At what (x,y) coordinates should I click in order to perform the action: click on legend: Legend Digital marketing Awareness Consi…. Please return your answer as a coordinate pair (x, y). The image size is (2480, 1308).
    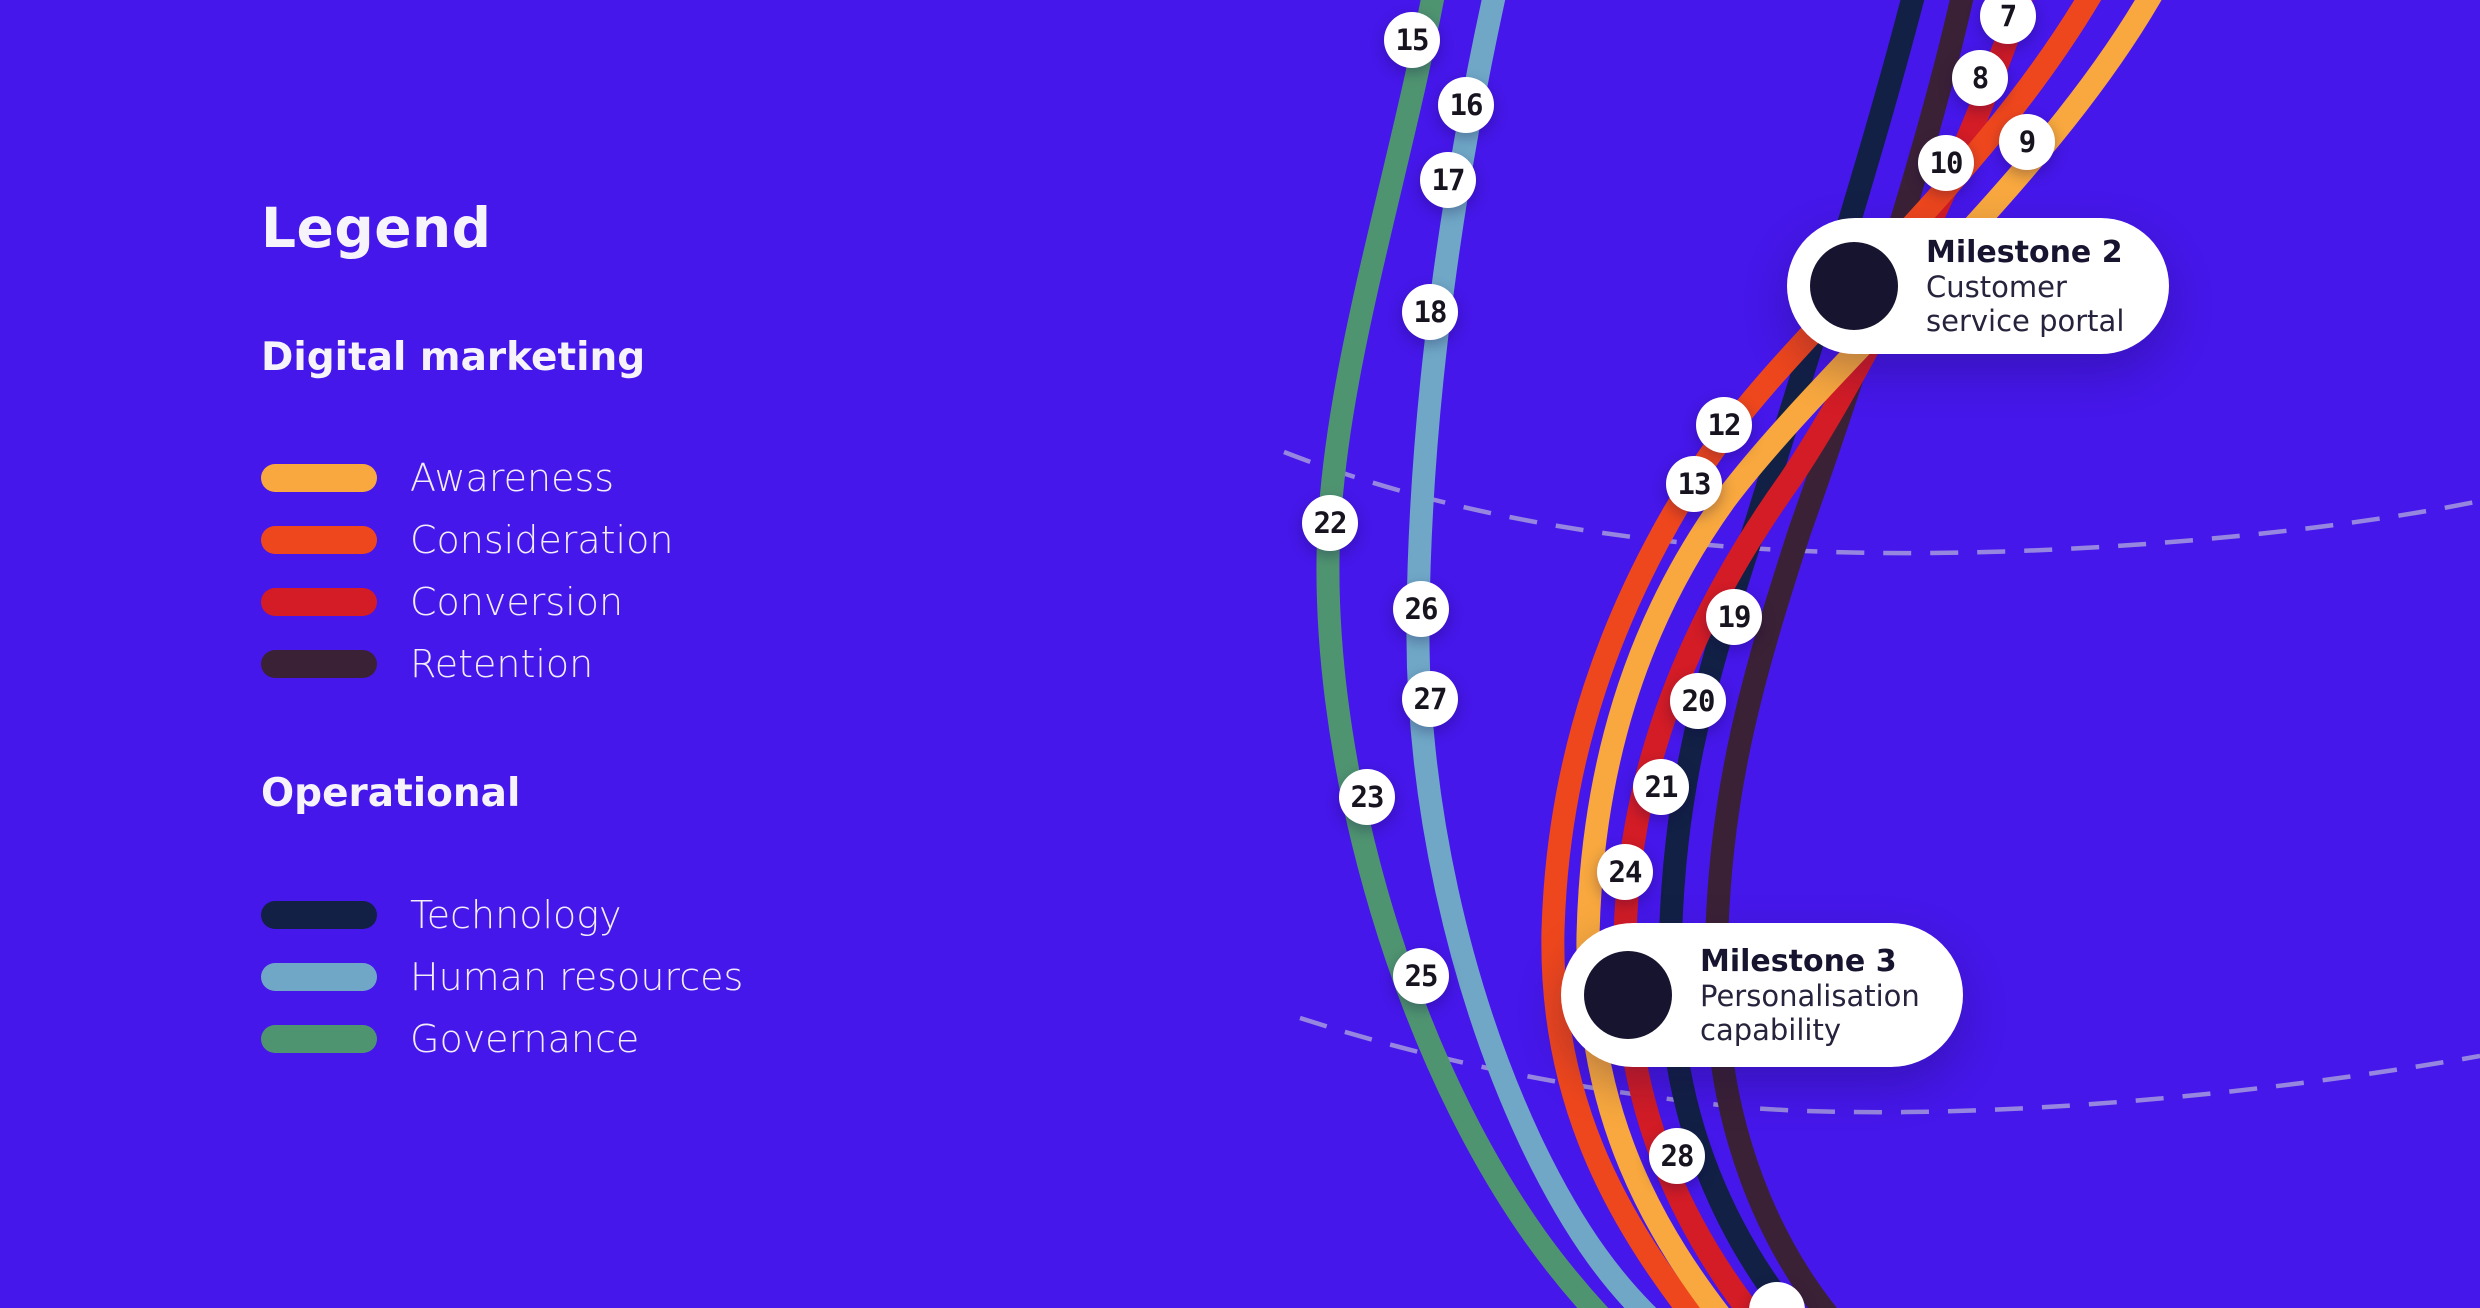
    Looking at the image, I should click on (502, 672).